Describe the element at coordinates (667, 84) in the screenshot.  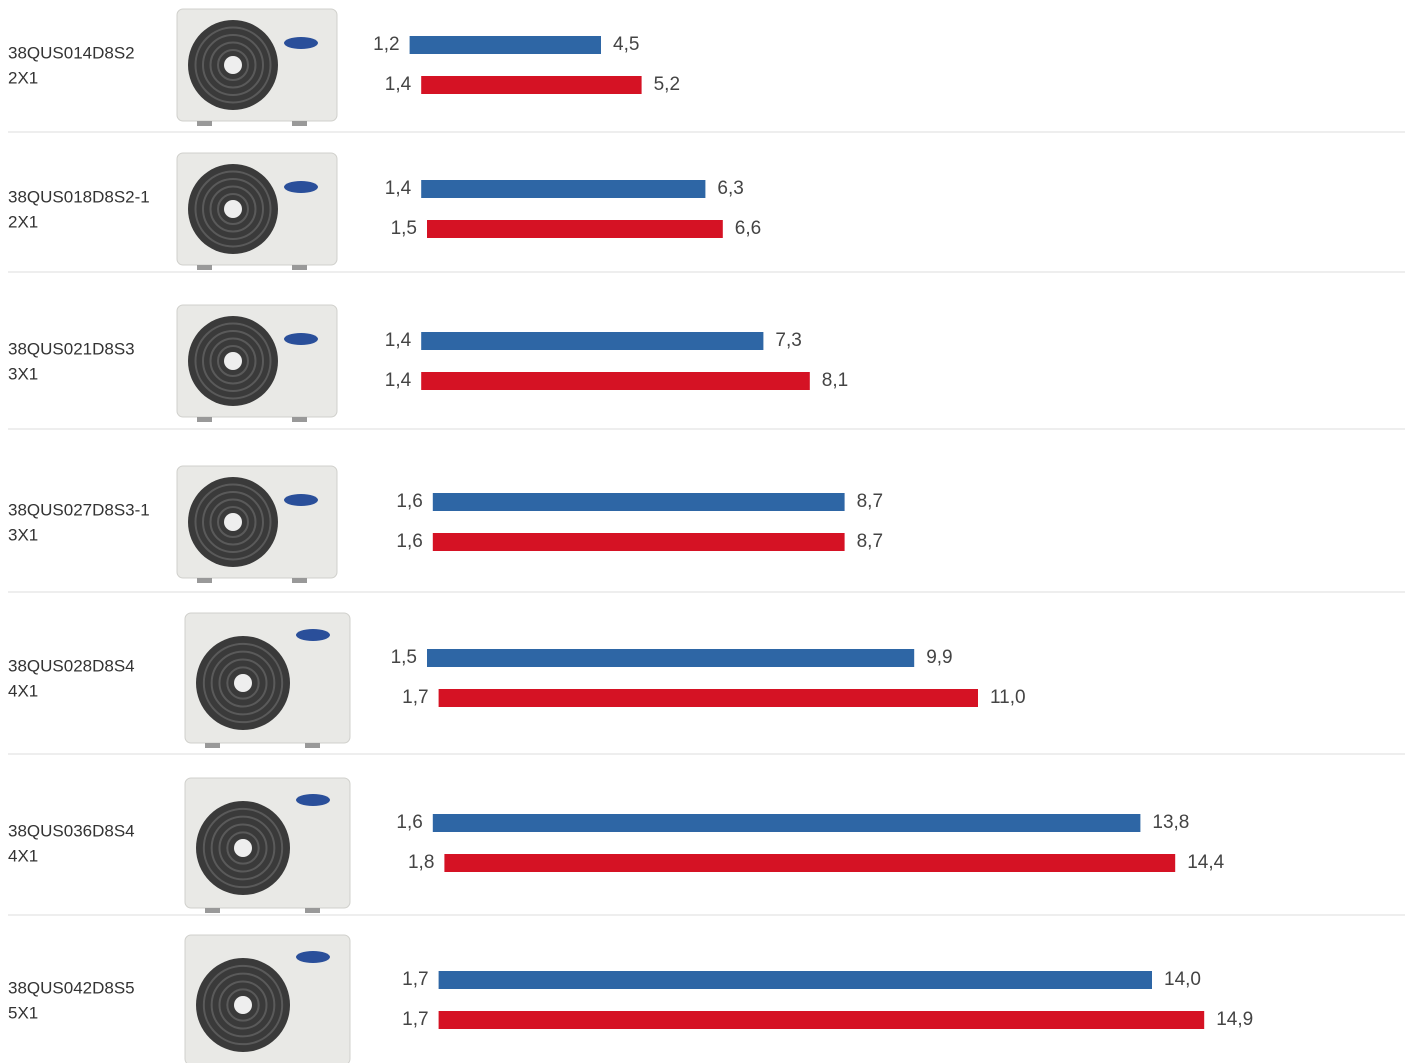
I see `max-label: 5,2` at that location.